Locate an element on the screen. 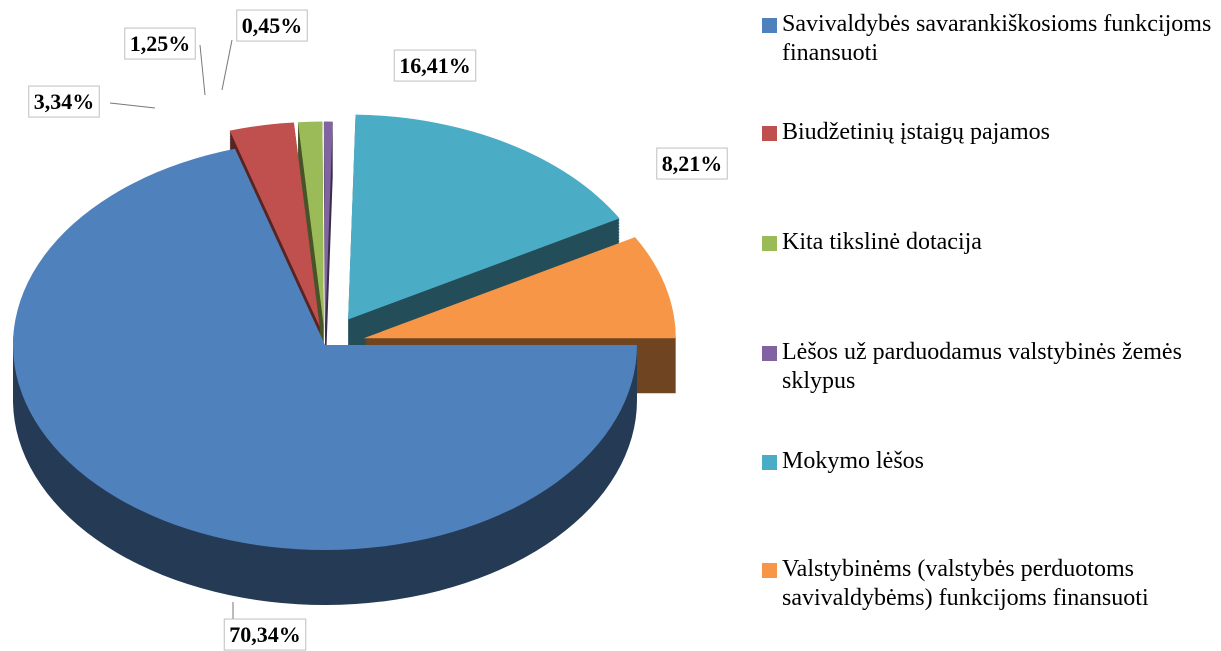 This screenshot has width=1221, height=651. legend-item: Biudžetinių įstaigų pajamos is located at coordinates (989, 132).